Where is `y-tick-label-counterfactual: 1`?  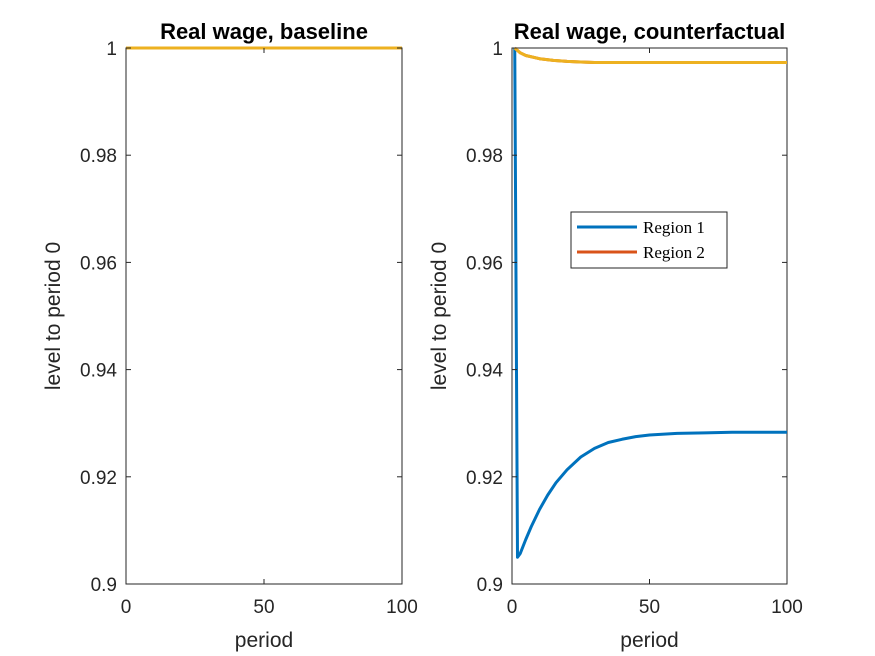
y-tick-label-counterfactual: 1 is located at coordinates (497, 49).